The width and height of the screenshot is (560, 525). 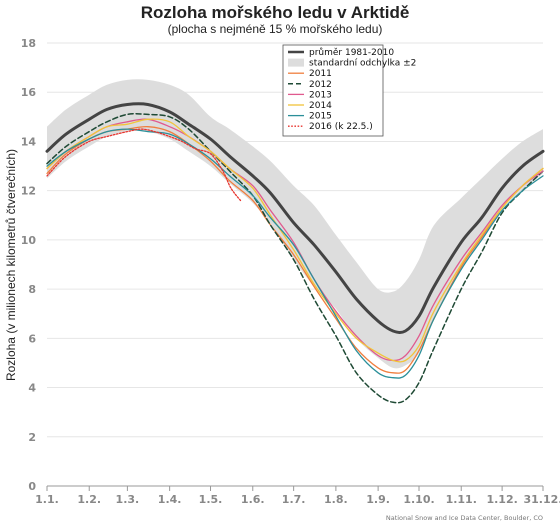 I want to click on x-tick-label: 1.5., so click(x=211, y=499).